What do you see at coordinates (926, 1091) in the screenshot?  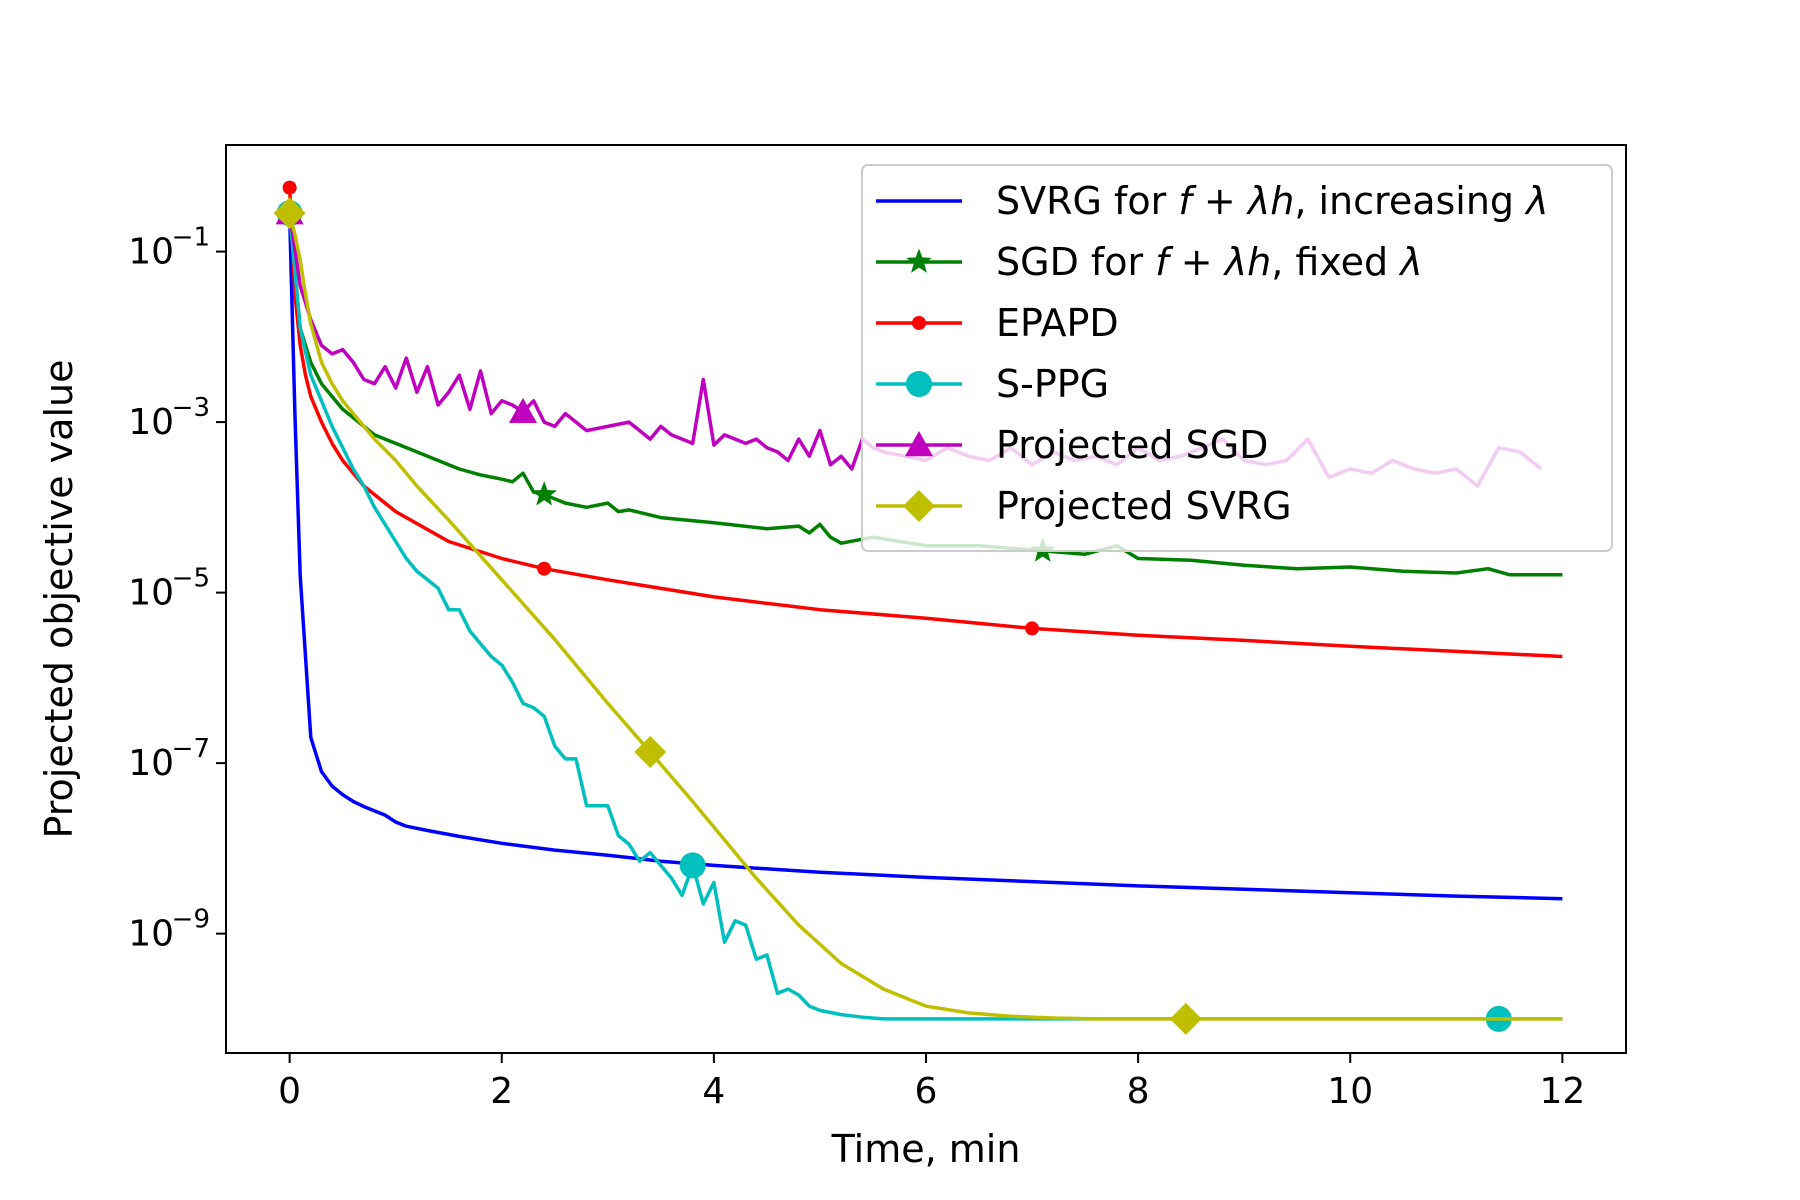 I see `x-tick-label: 6` at bounding box center [926, 1091].